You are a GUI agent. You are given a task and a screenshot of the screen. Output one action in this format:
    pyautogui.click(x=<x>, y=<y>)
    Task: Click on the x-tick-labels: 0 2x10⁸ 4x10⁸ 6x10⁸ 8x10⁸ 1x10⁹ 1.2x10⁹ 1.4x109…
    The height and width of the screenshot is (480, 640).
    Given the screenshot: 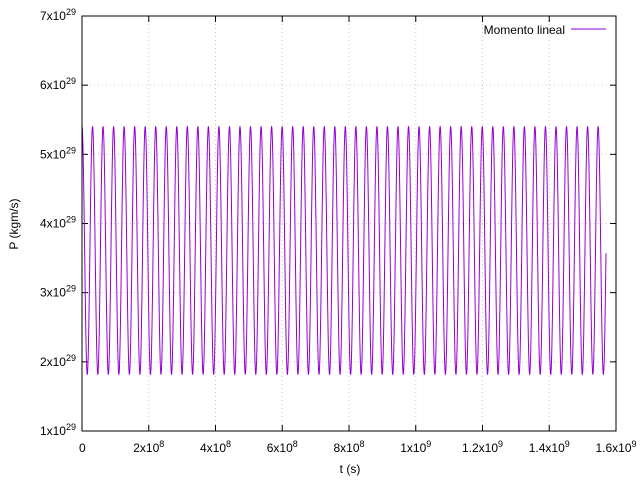 What is the action you would take?
    pyautogui.click(x=358, y=447)
    